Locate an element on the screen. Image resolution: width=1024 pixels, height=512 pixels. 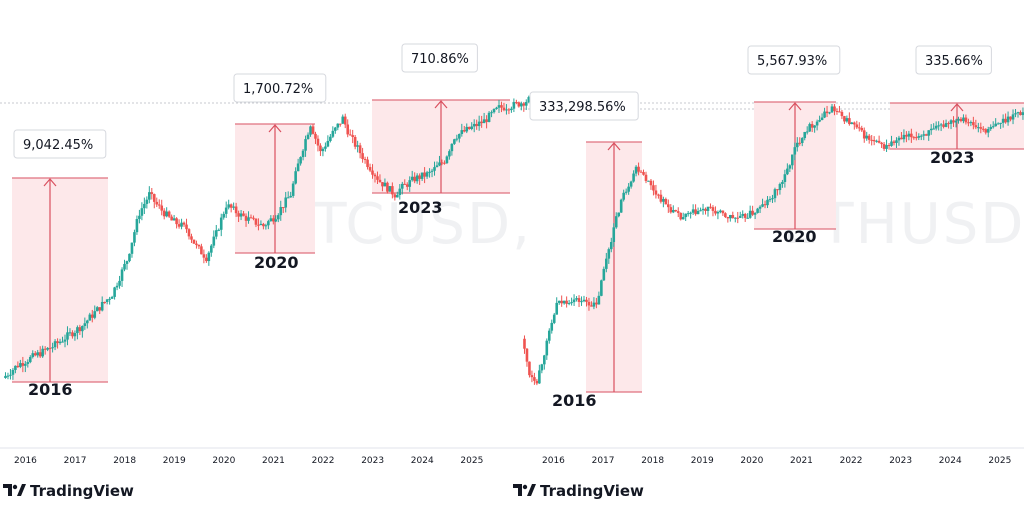
x-tick-label: 2024 is located at coordinates (950, 461).